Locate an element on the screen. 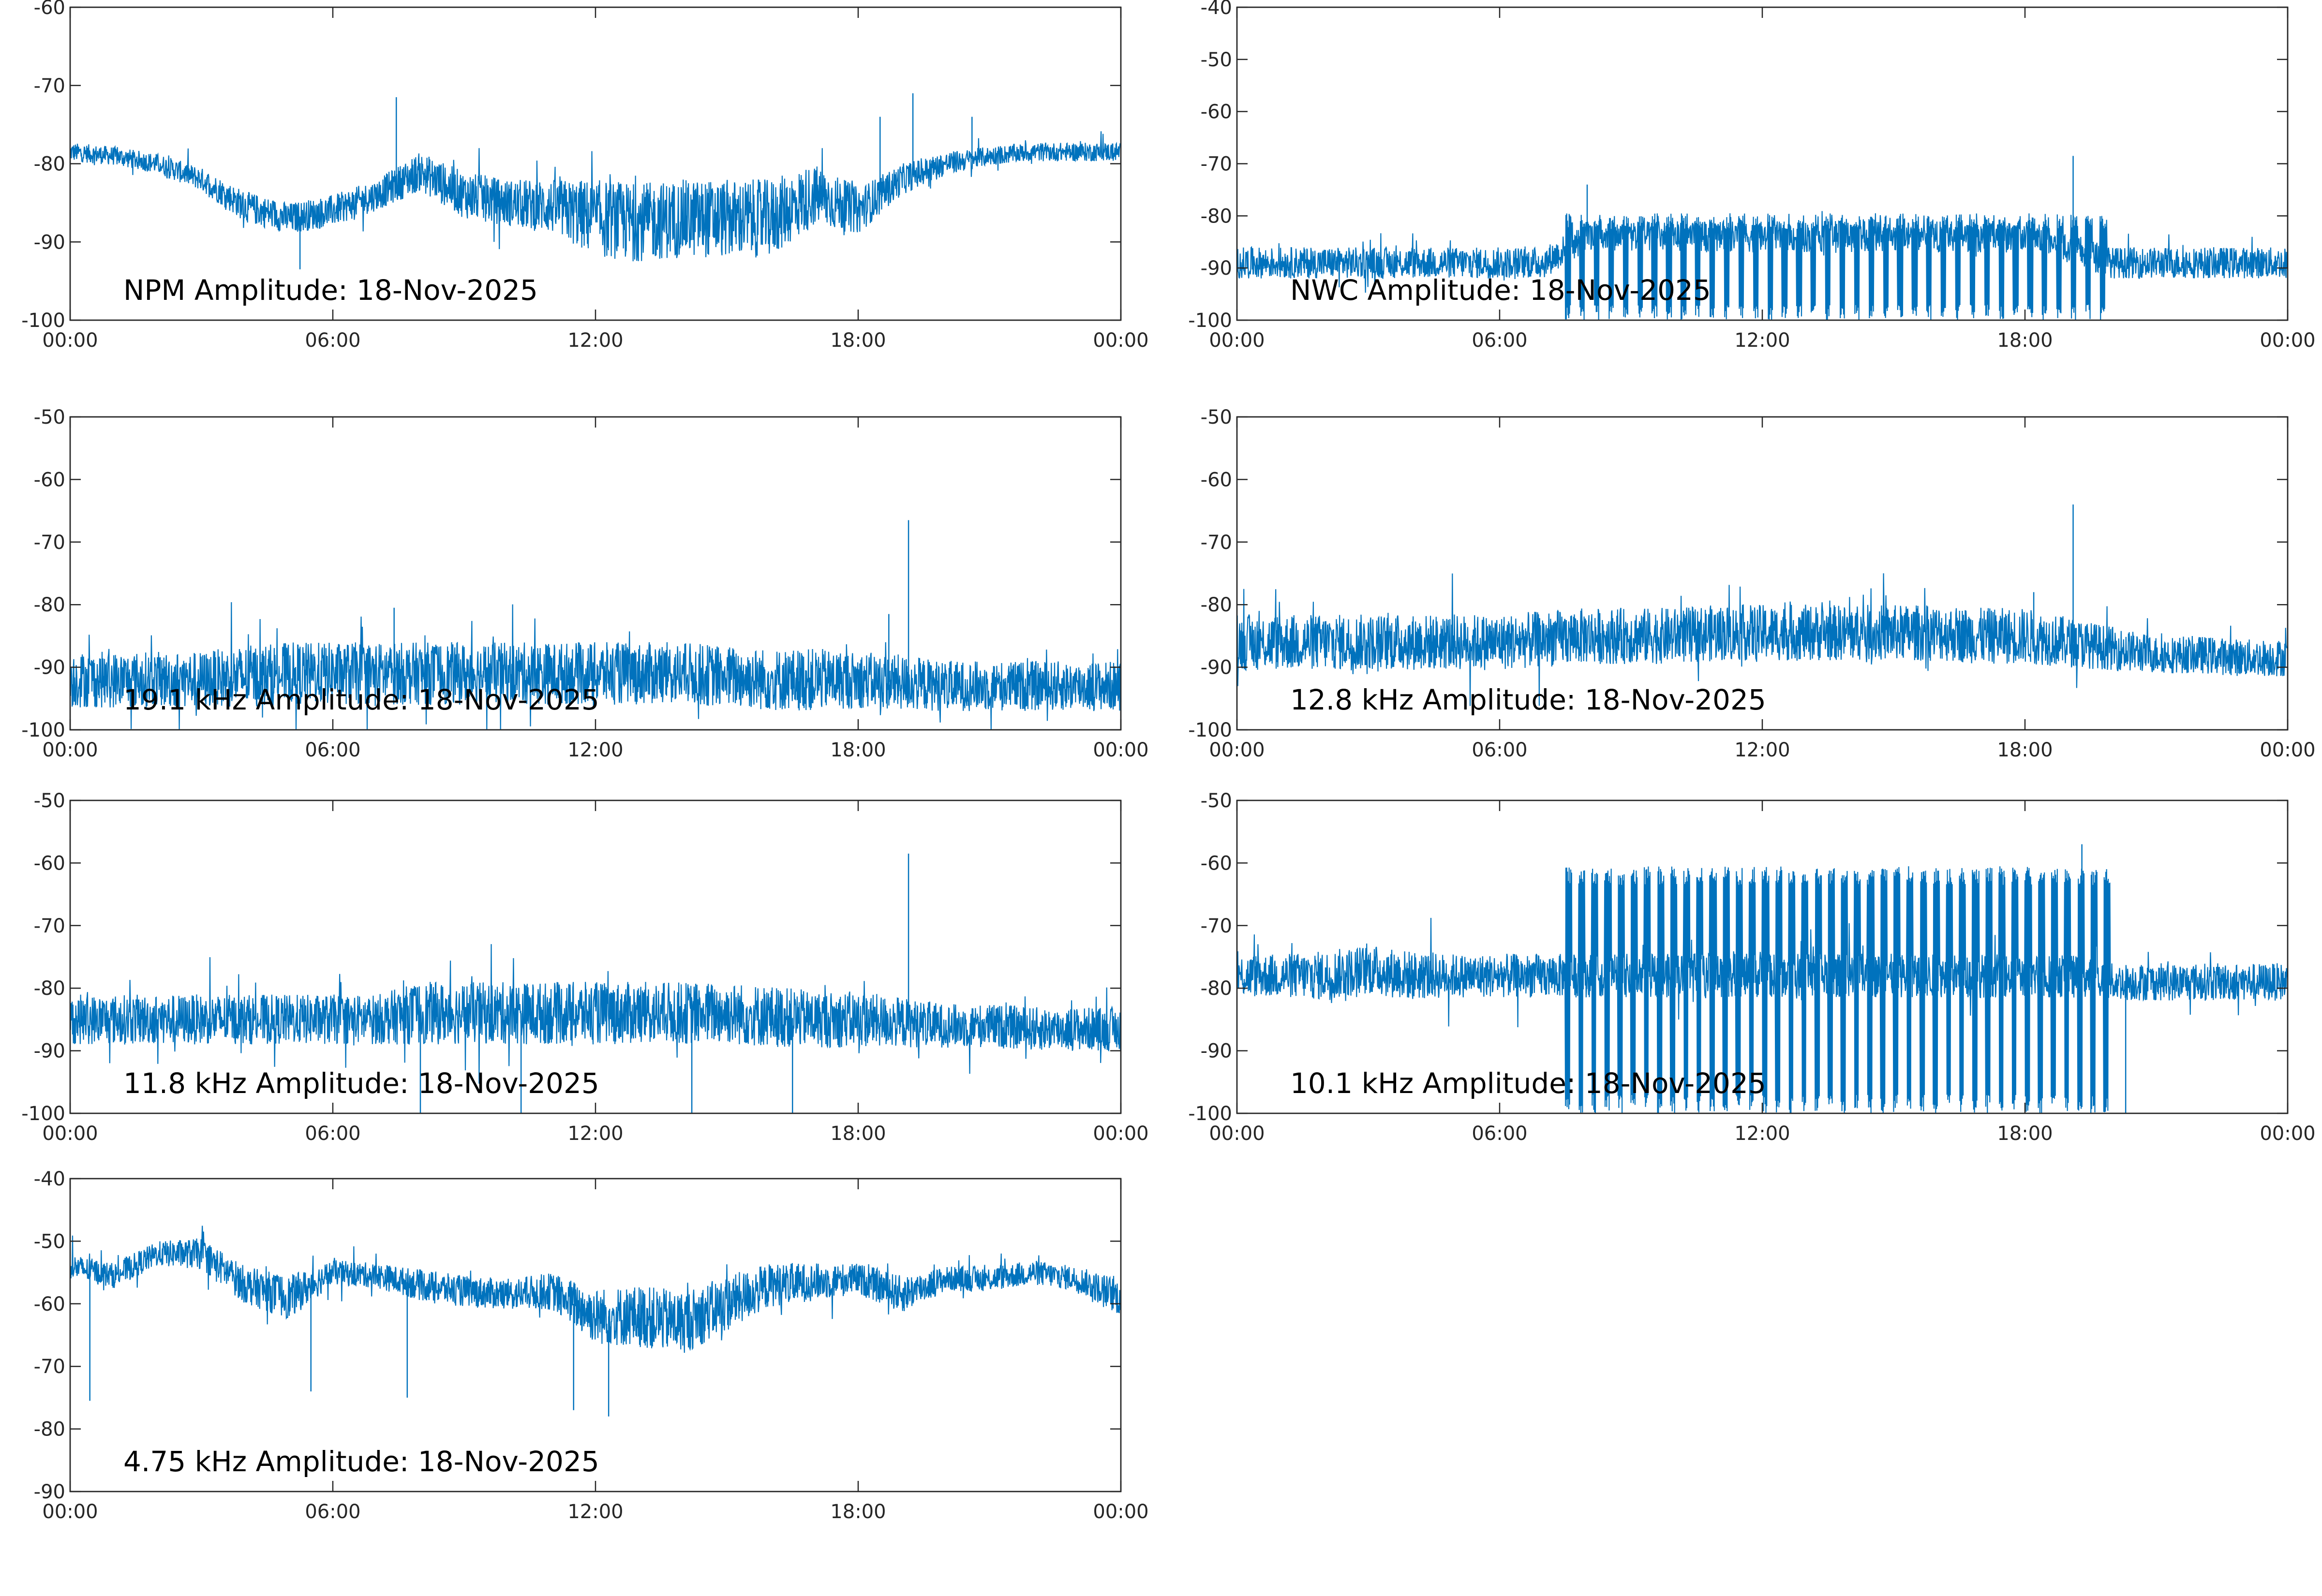  chart-title: 12.8 kHz Amplitude: 18-Nov-2025 is located at coordinates (1528, 699).